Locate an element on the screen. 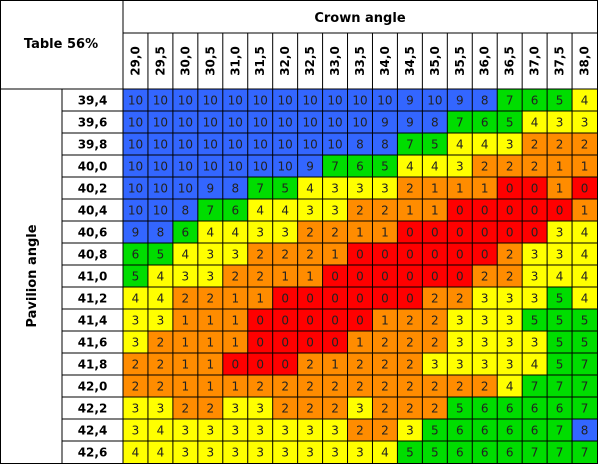 The width and height of the screenshot is (598, 464). y-axis-title: Pavilion angle is located at coordinates (32, 275).